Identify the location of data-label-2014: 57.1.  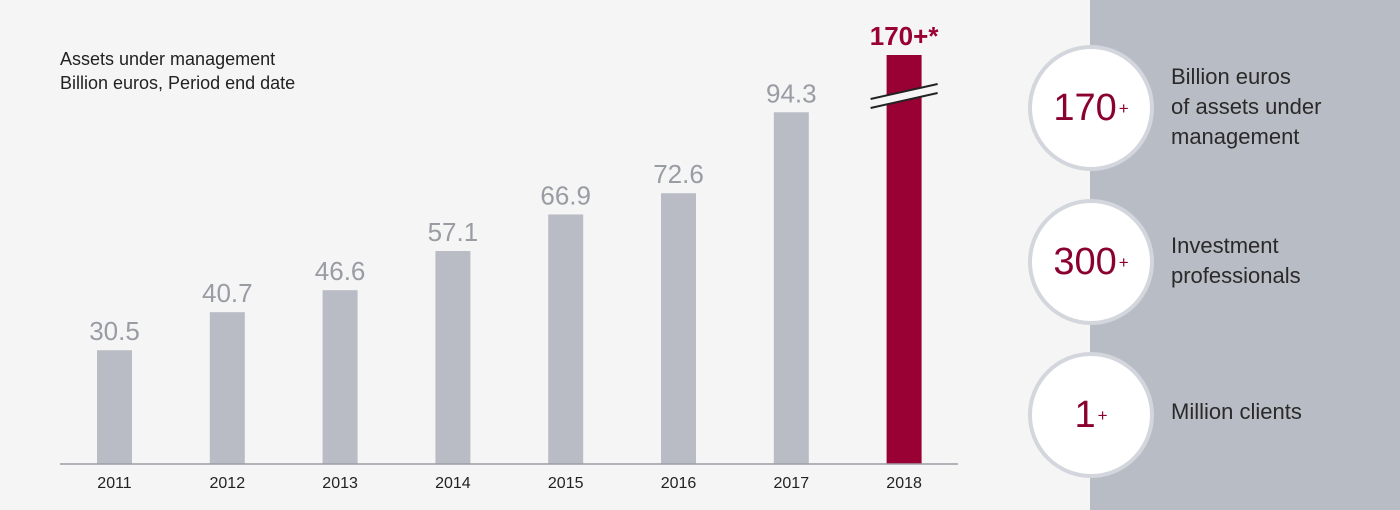
(453, 232).